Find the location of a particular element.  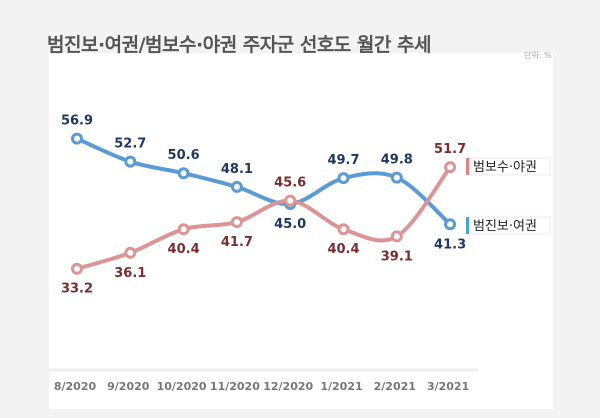

data-label: 48.1 is located at coordinates (237, 169).